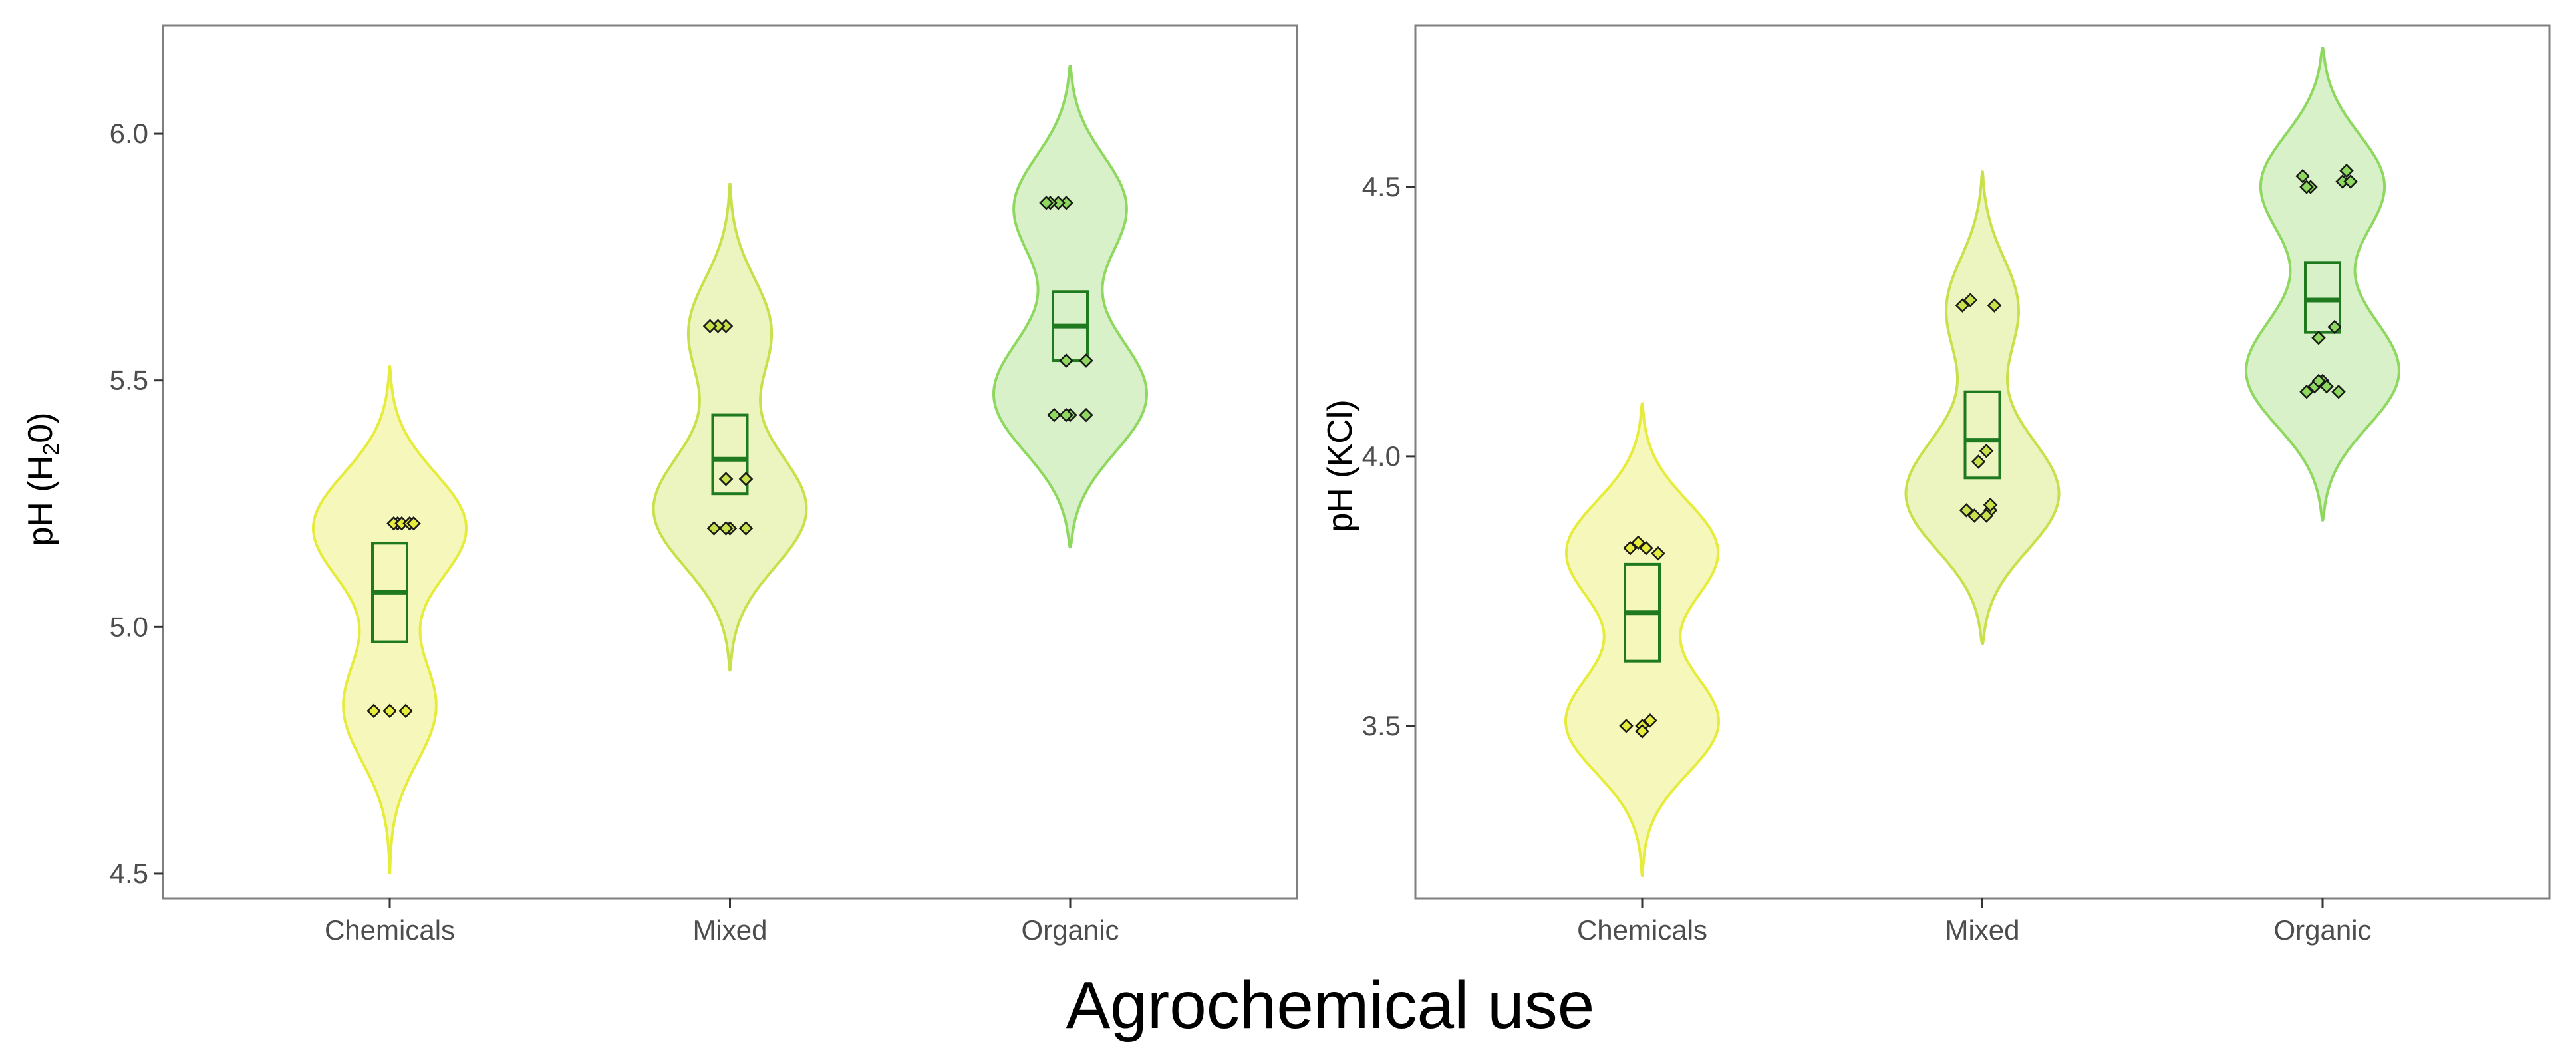 This screenshot has height=1060, width=2576. Describe the element at coordinates (129, 380) in the screenshot. I see `y-tick-label: 5.5` at that location.